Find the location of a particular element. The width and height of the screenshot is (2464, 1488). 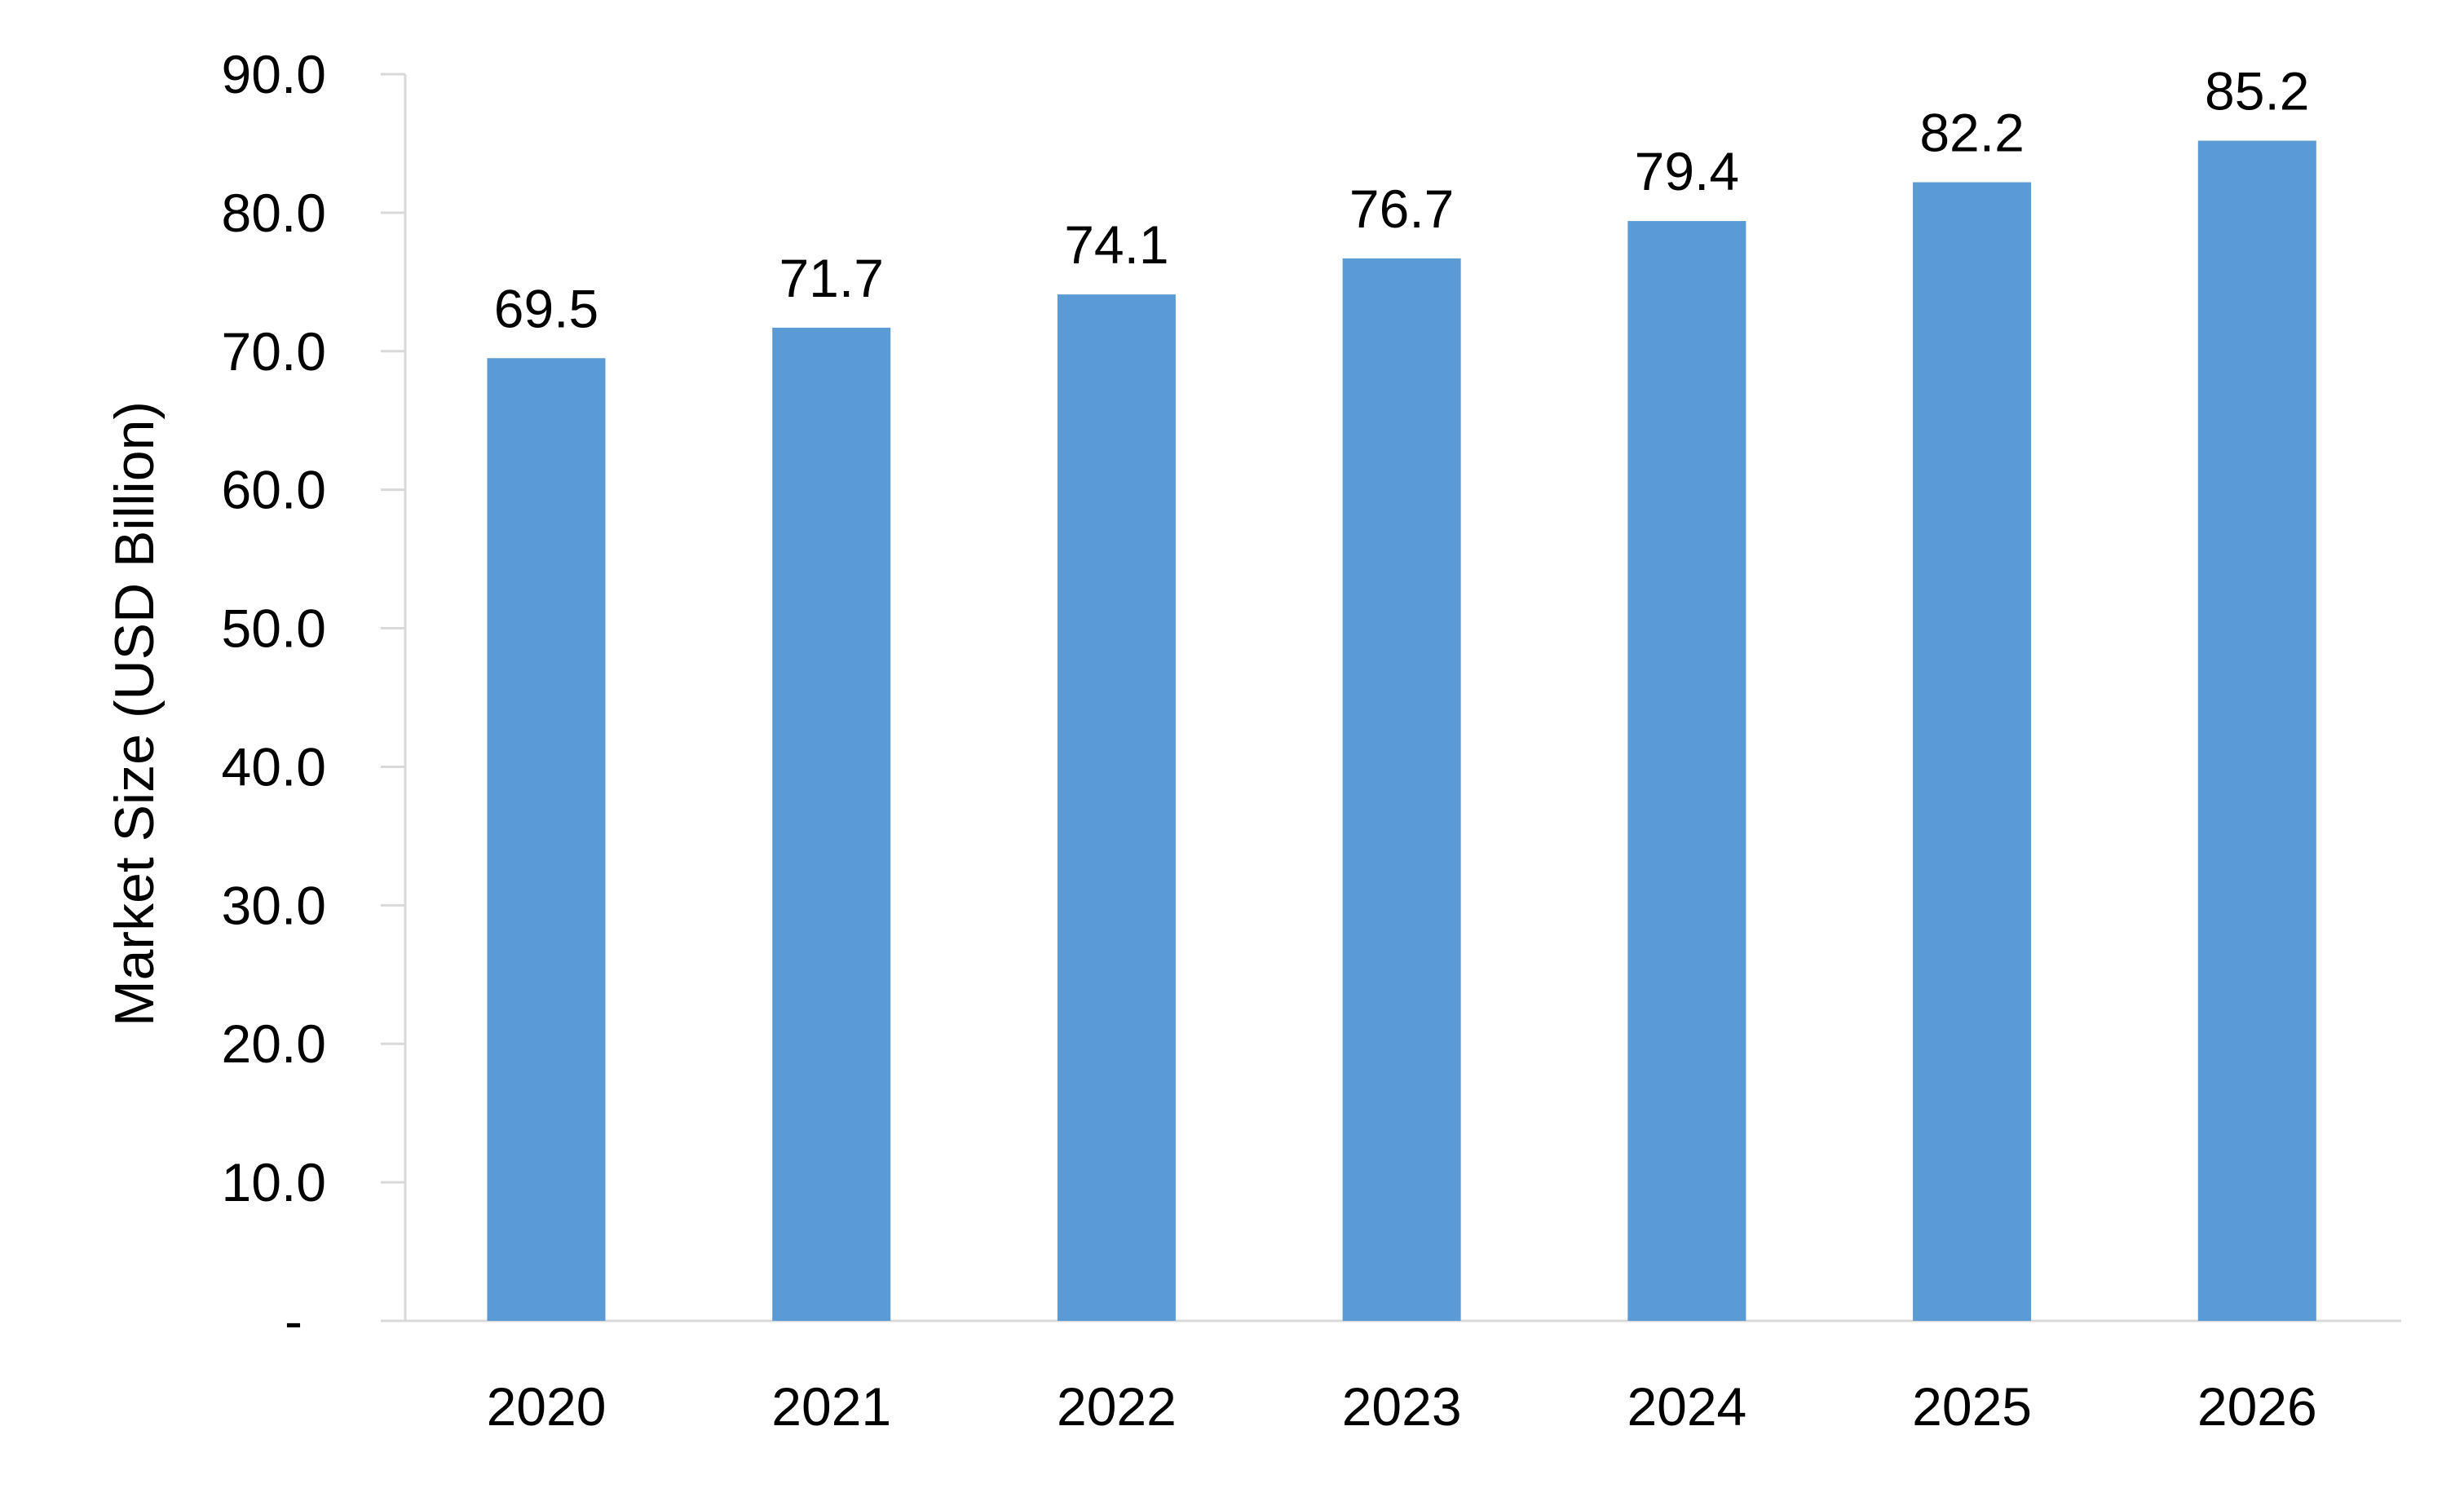

x-tick-labels: 2020 2021 2022 2023 2024 2025 2026 is located at coordinates (1402, 1406).